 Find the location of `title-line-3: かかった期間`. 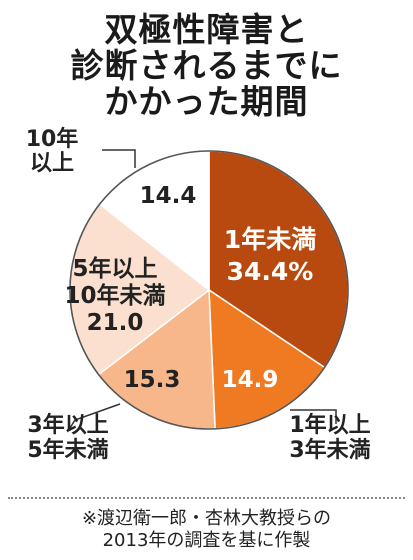

title-line-3: かかった期間 is located at coordinates (206, 101).